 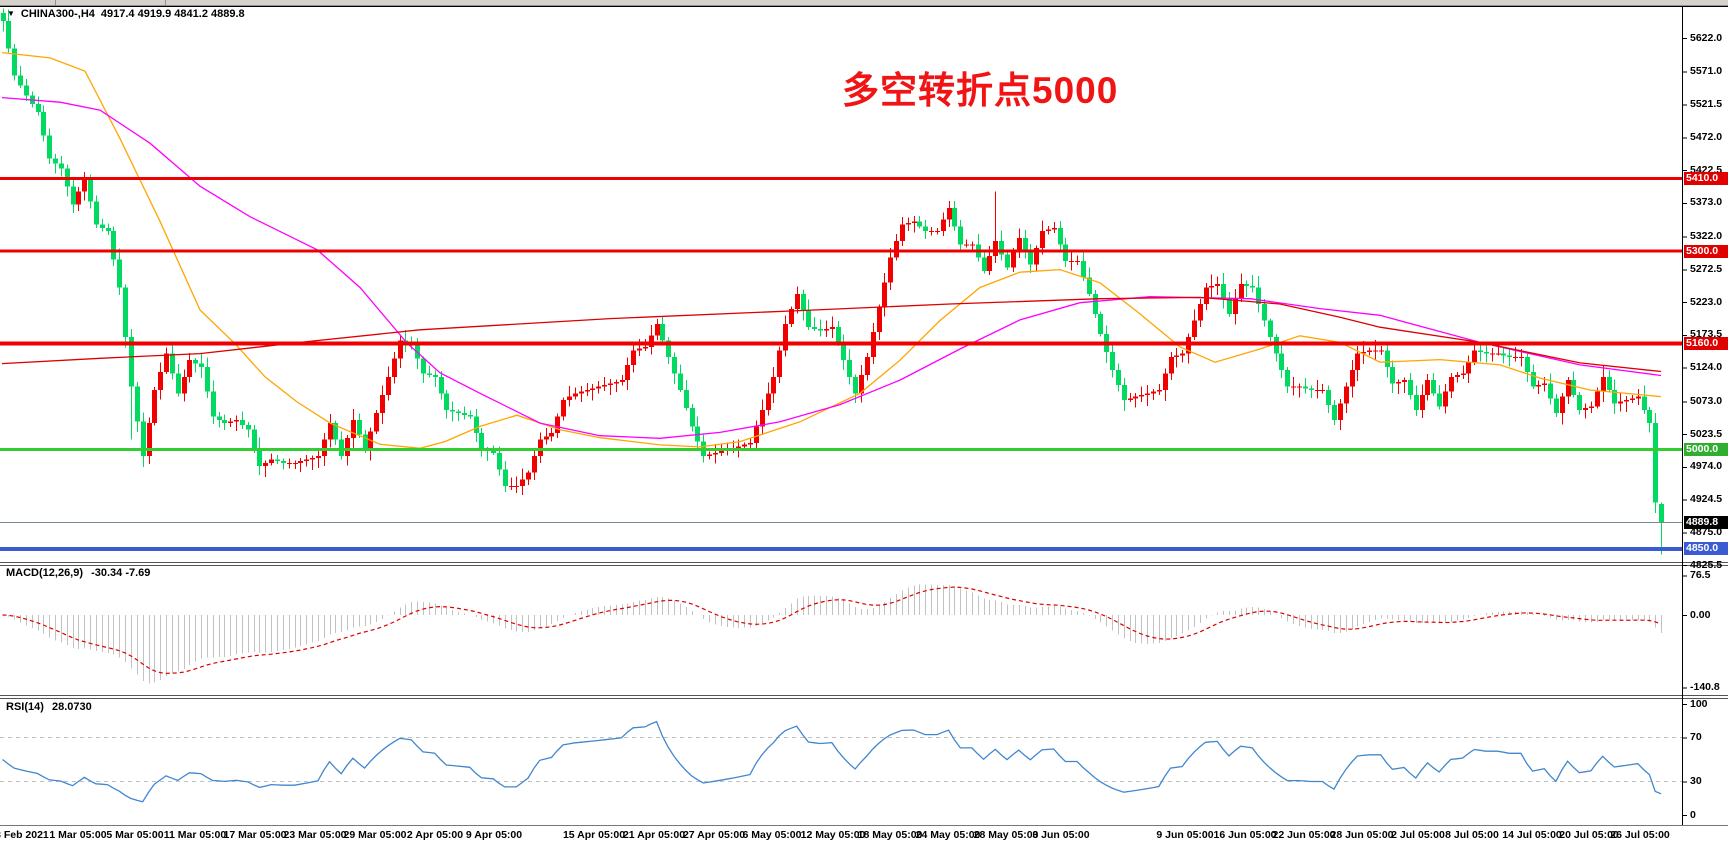 What do you see at coordinates (1706, 400) in the screenshot?
I see `price-tick: 5073.0` at bounding box center [1706, 400].